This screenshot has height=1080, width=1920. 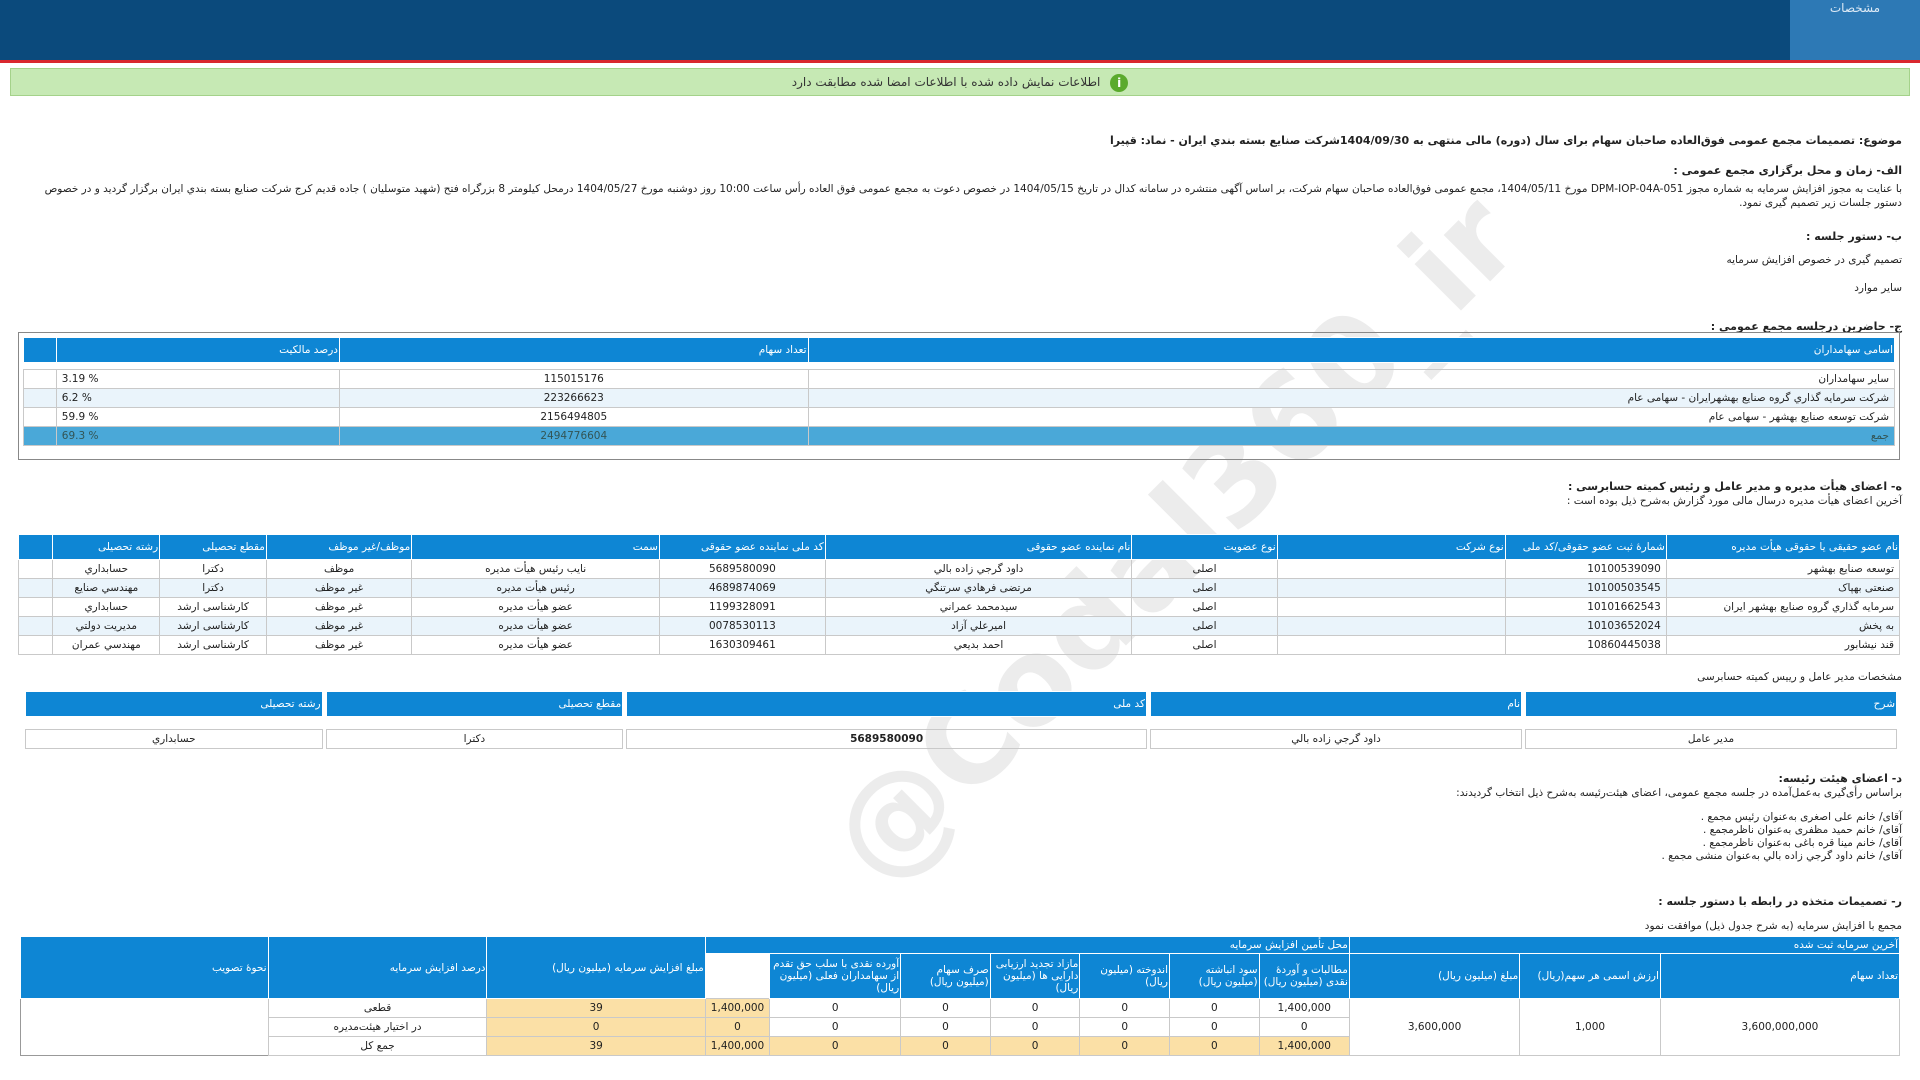 What do you see at coordinates (1806, 326) in the screenshot?
I see `section-c-title: ج- حاضرین درجلسه مجمع عمومی :` at bounding box center [1806, 326].